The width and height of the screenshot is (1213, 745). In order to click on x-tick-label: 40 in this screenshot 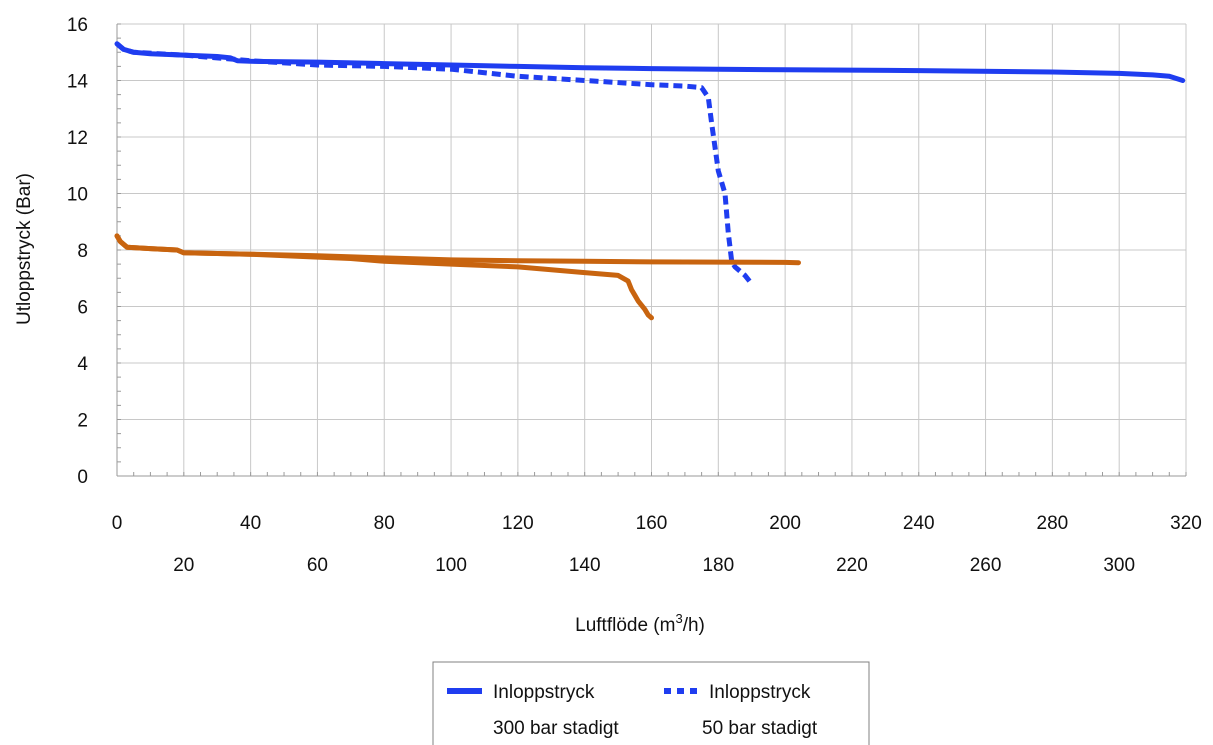, I will do `click(250, 523)`.